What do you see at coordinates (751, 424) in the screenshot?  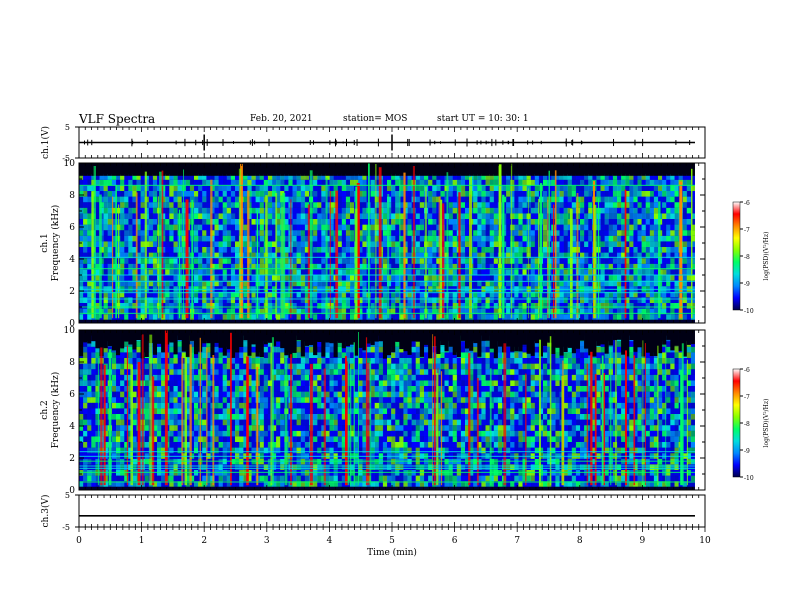 I see `colorbar-ch2: -6 -7 -8 -9 -10 log(PSD)(V²/Hz)` at bounding box center [751, 424].